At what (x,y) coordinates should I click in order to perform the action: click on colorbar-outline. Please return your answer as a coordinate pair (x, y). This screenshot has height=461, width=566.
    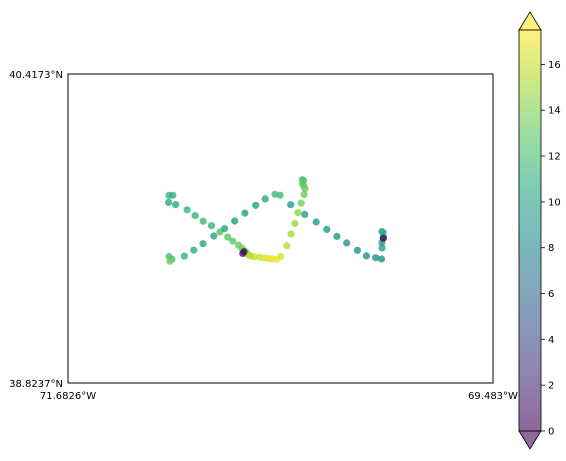
    Looking at the image, I should click on (530, 230).